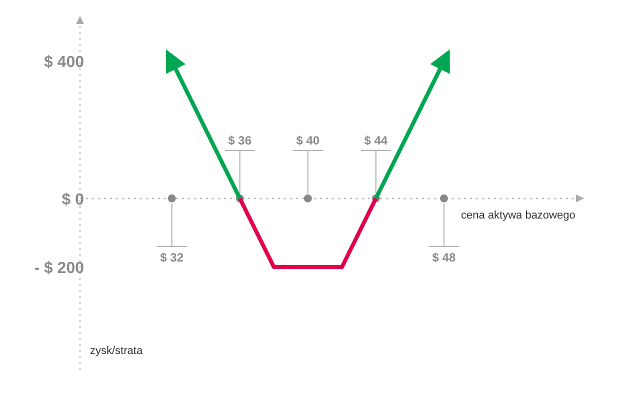  What do you see at coordinates (444, 257) in the screenshot?
I see `annotation: $ 48` at bounding box center [444, 257].